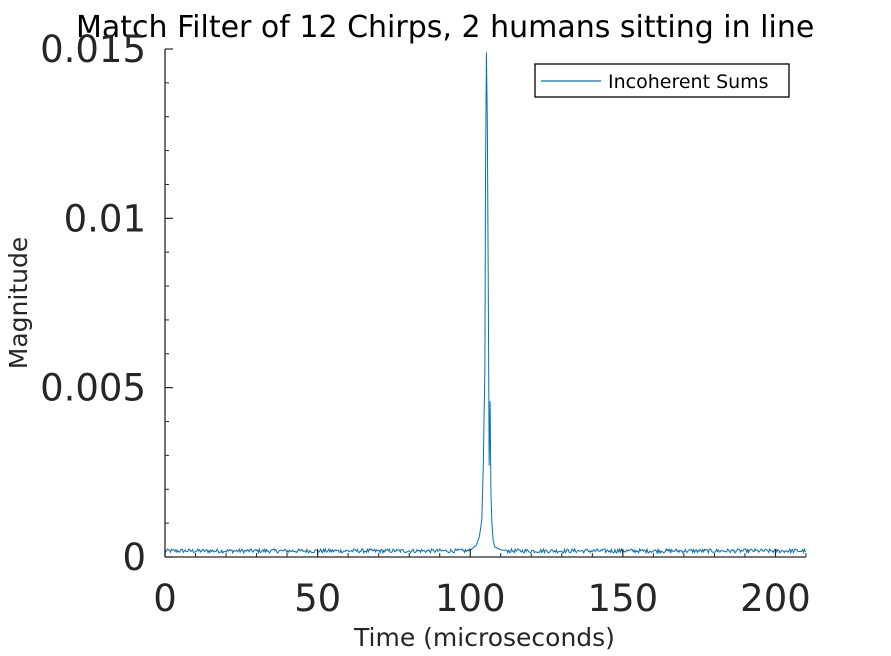 Image resolution: width=891 pixels, height=656 pixels. I want to click on legend-entry-label: Incoherent Sums, so click(688, 82).